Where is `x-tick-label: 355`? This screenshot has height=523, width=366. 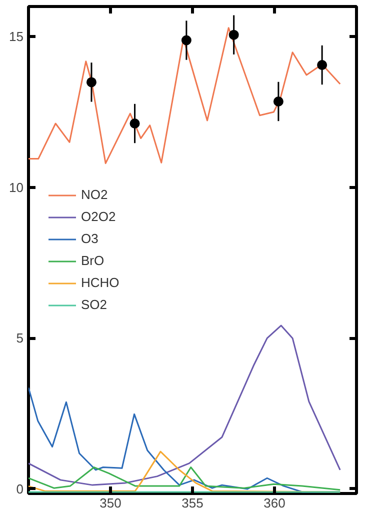 x-tick-label: 355 is located at coordinates (193, 503).